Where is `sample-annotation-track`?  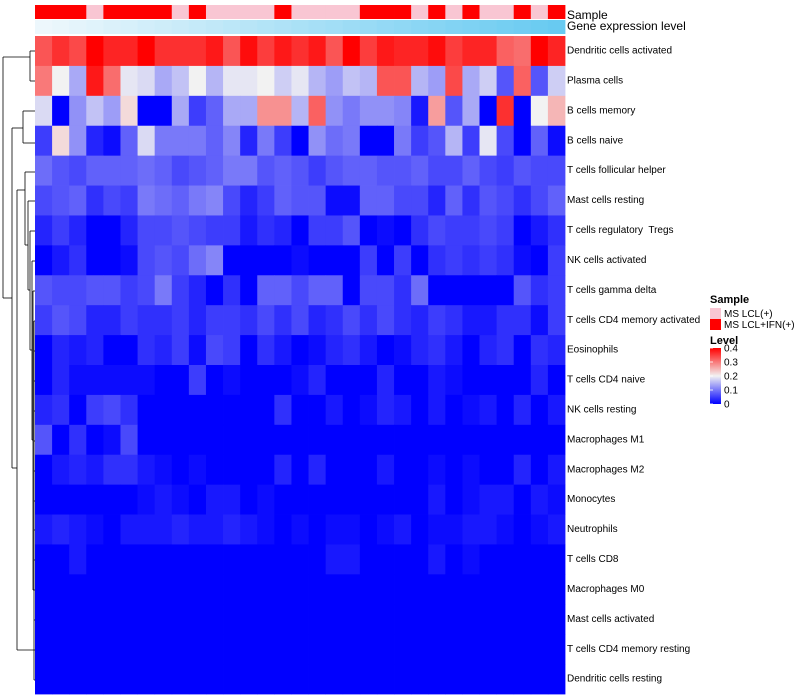
sample-annotation-track is located at coordinates (300, 12).